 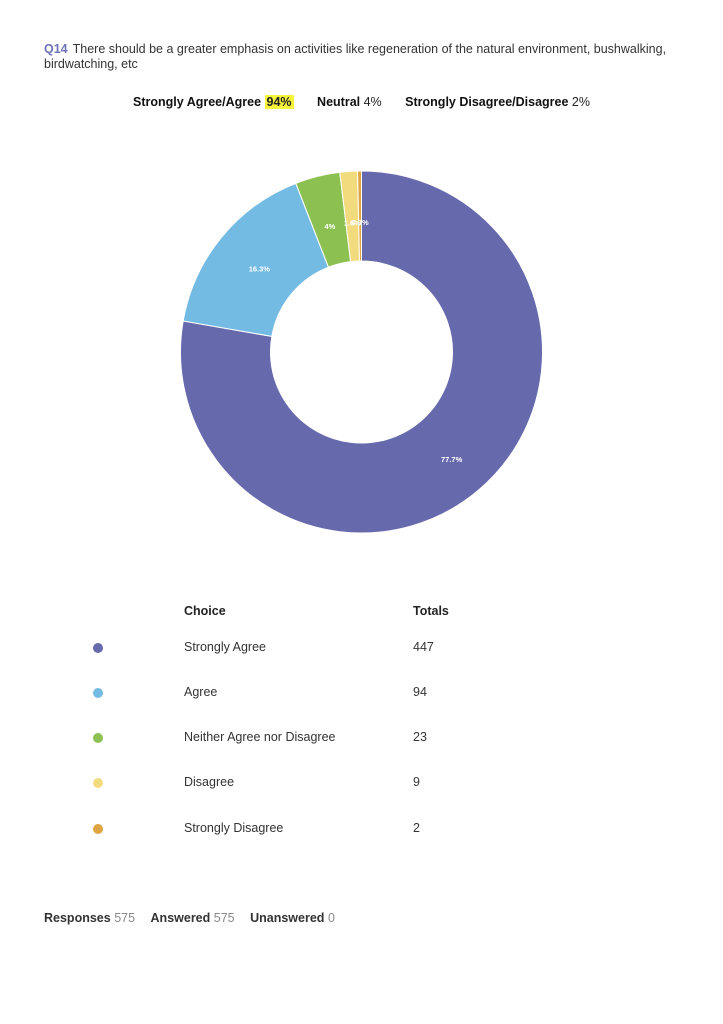 What do you see at coordinates (420, 737) in the screenshot?
I see `total-value: 23` at bounding box center [420, 737].